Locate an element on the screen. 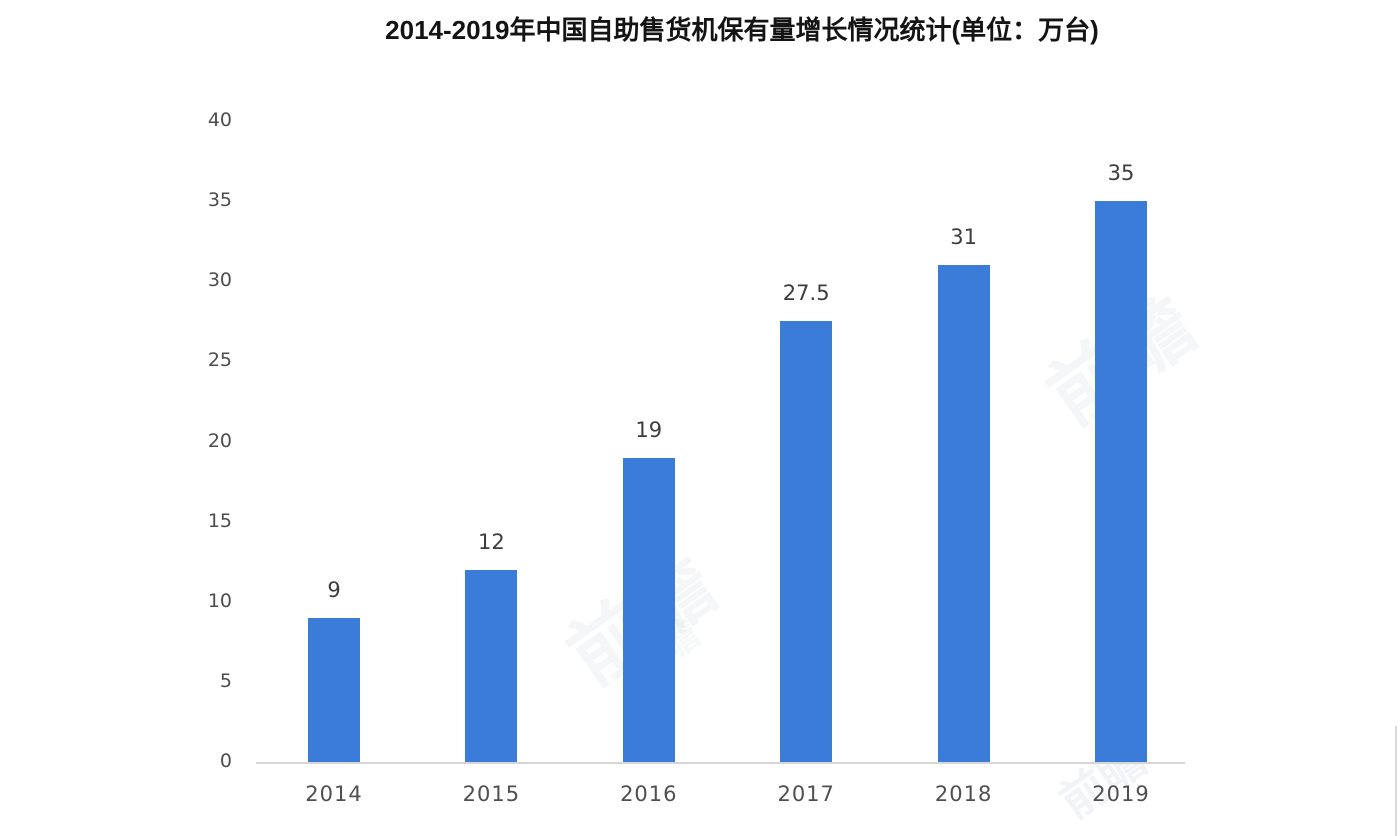 This screenshot has height=836, width=1400. y-tick-label: 10 is located at coordinates (219, 600).